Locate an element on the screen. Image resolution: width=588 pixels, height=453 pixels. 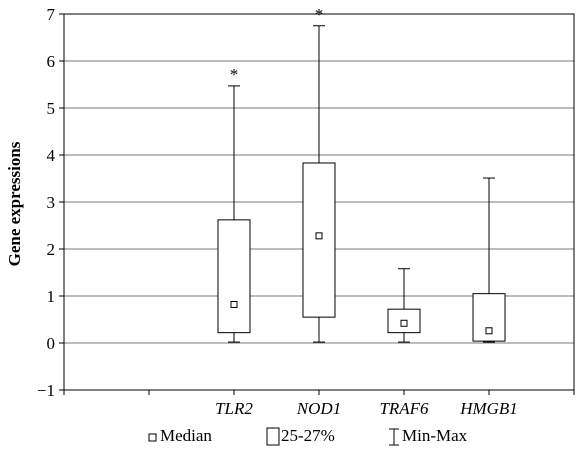
median-marker-icon is located at coordinates (152, 437).